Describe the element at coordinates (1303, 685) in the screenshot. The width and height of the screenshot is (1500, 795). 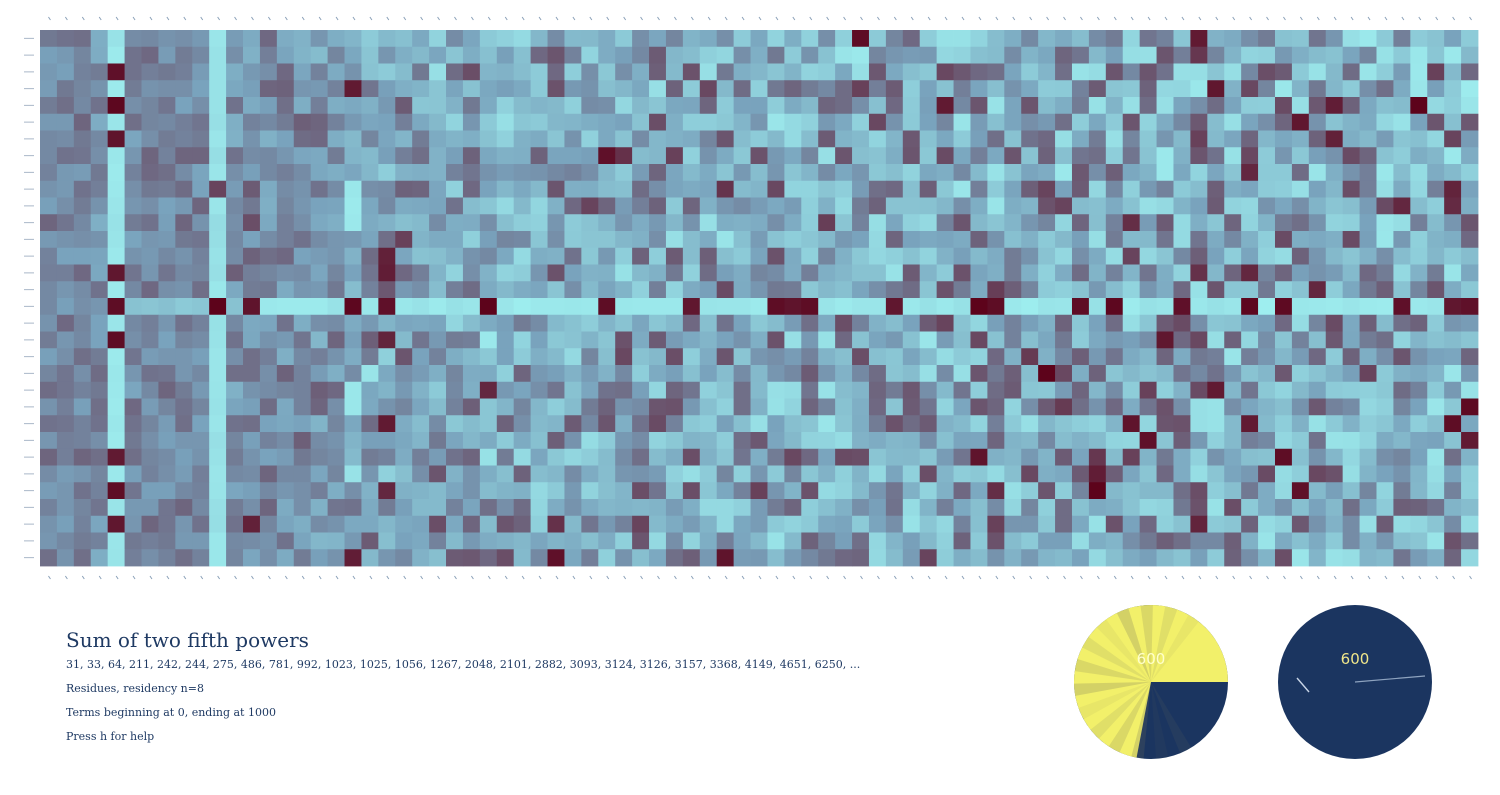
I see `pie-marker` at that location.